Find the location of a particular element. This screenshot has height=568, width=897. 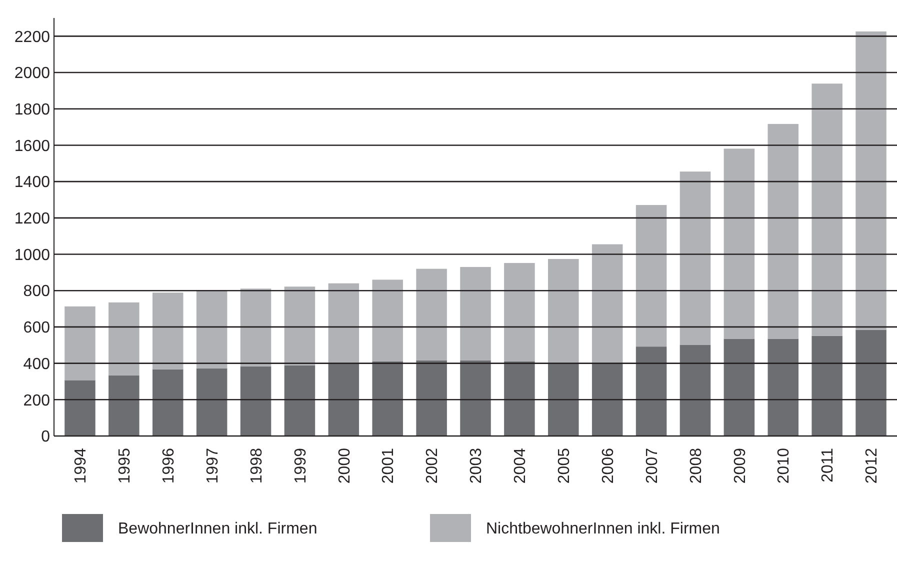

x-tick-label: 1995 is located at coordinates (125, 466).